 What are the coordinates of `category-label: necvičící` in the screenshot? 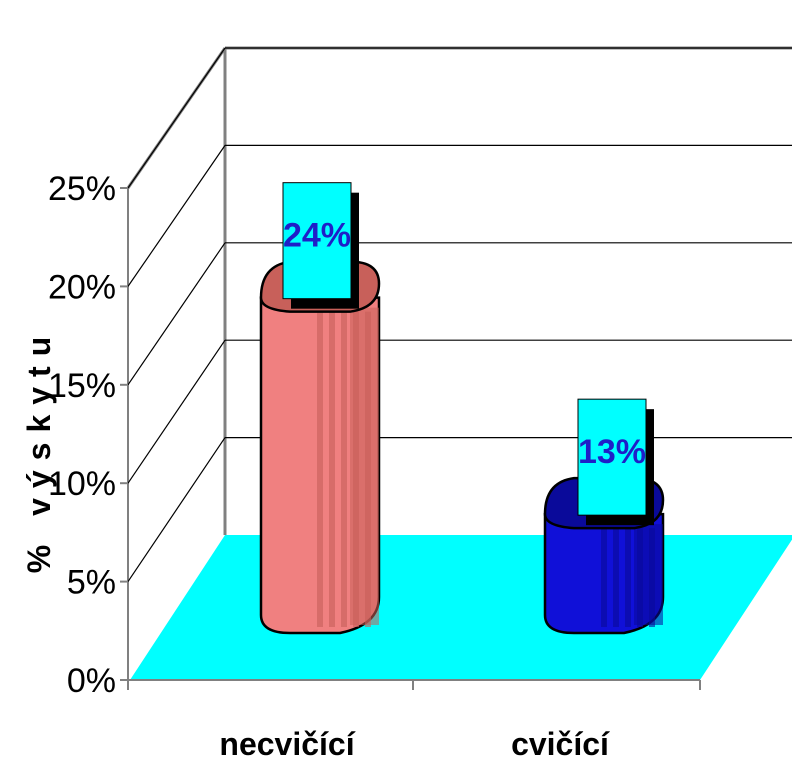 It's located at (287, 742).